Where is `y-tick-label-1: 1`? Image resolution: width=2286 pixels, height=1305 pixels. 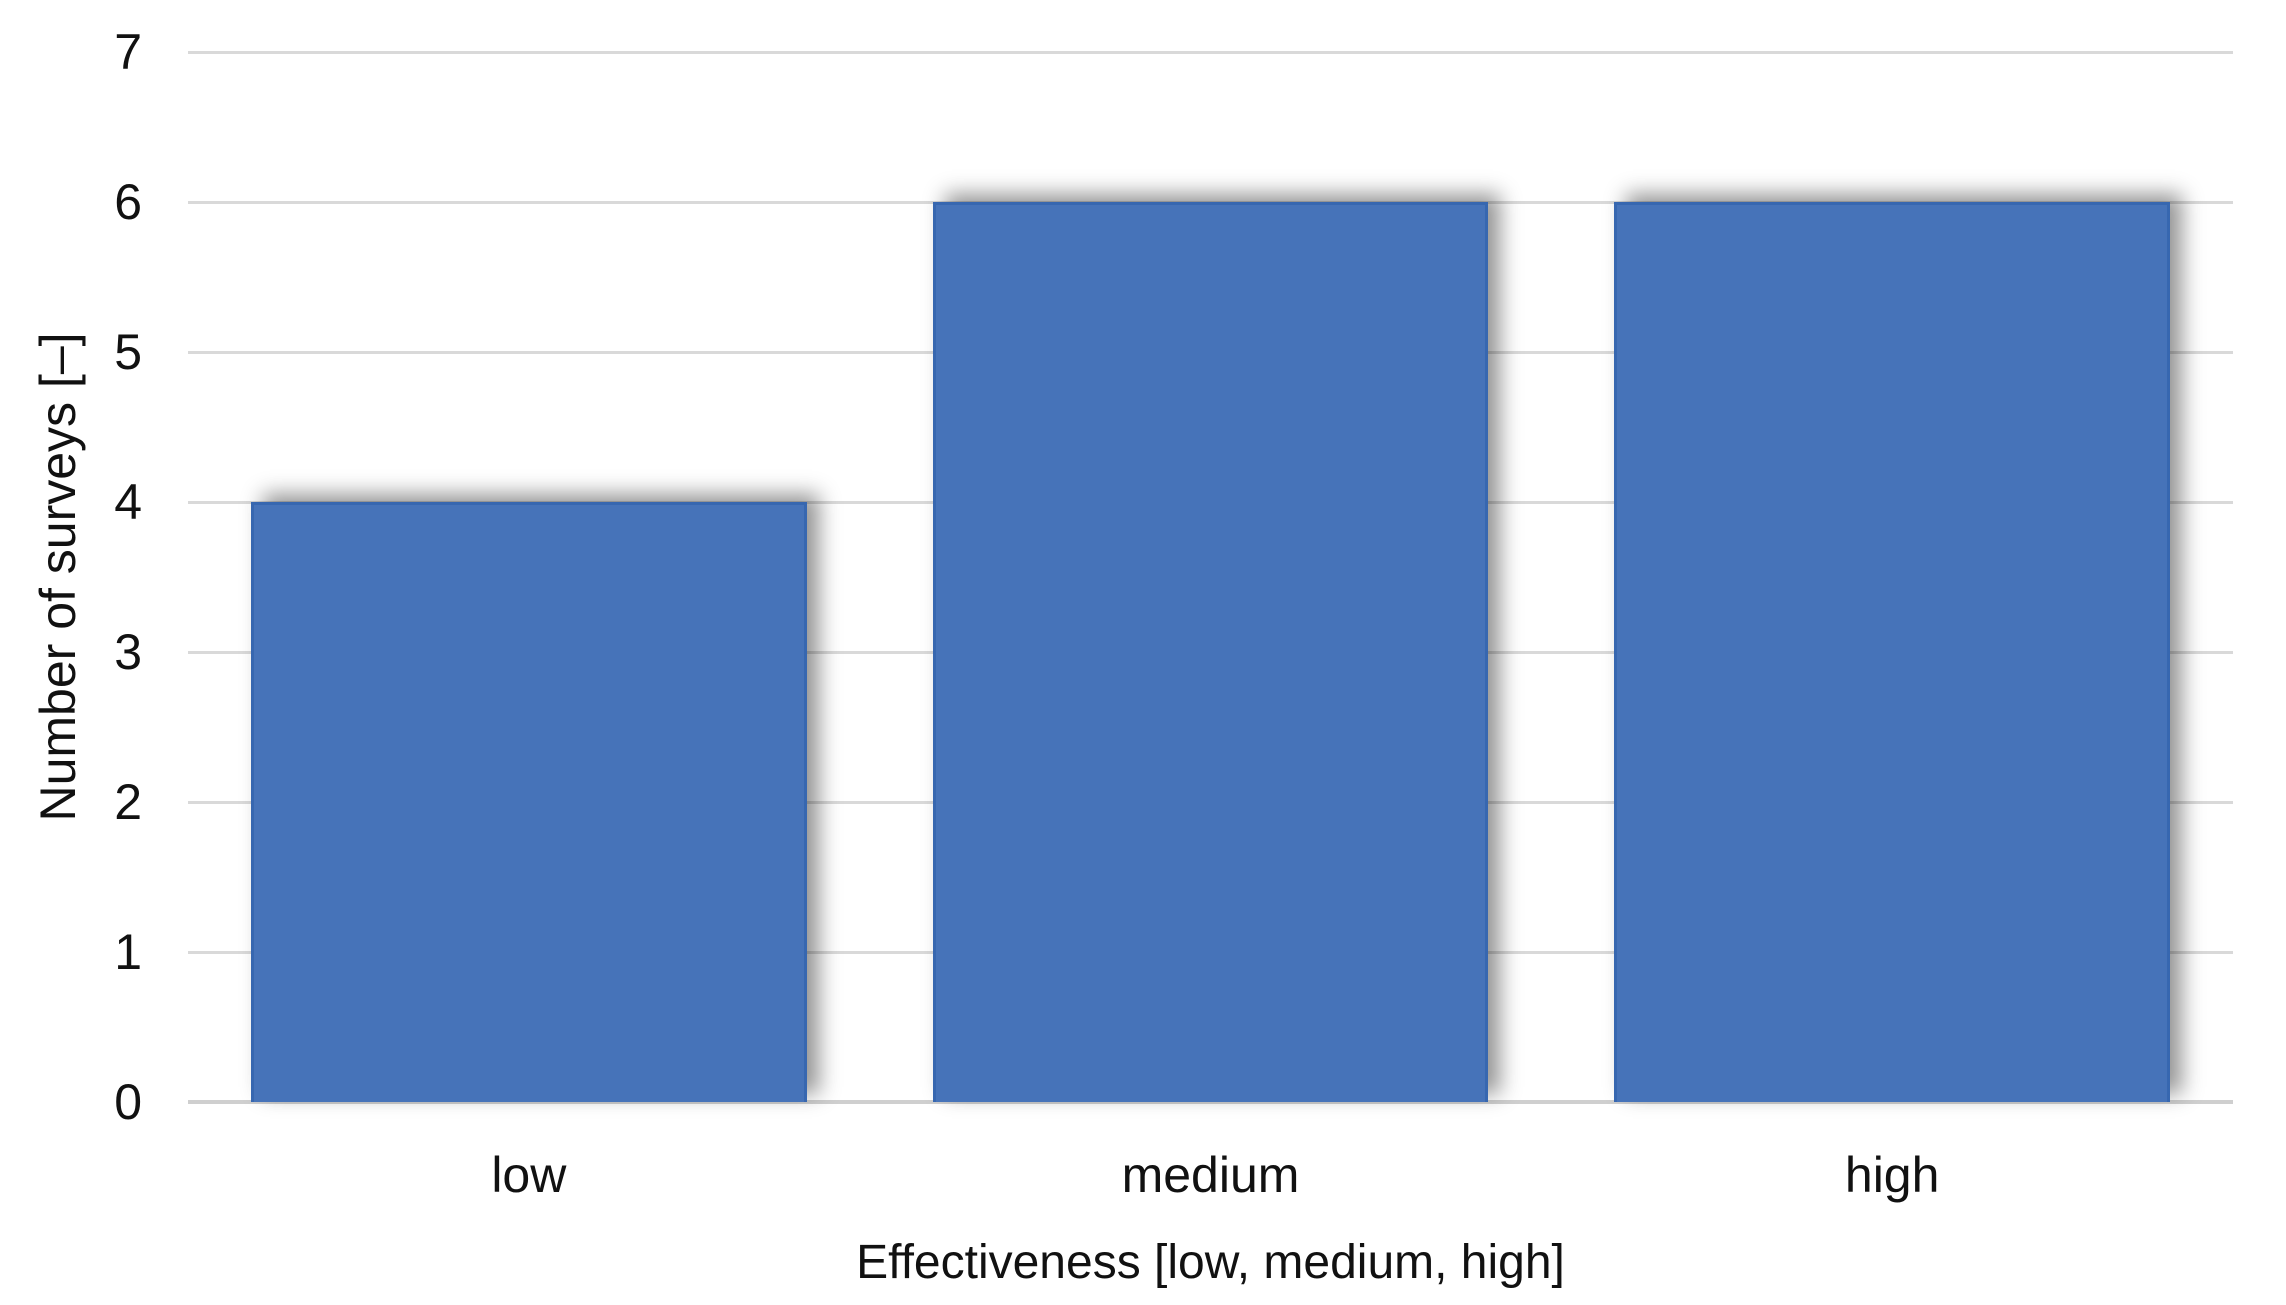
y-tick-label-1: 1 is located at coordinates (128, 952).